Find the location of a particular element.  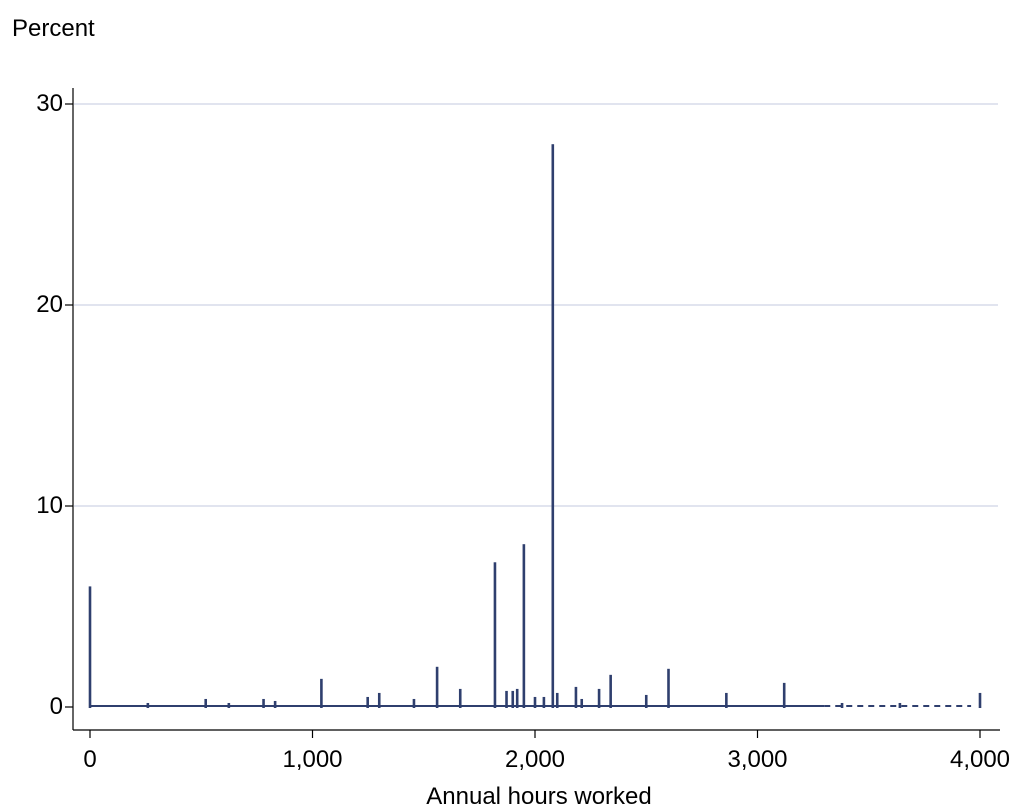

y-tick-label: 0 is located at coordinates (56, 706).